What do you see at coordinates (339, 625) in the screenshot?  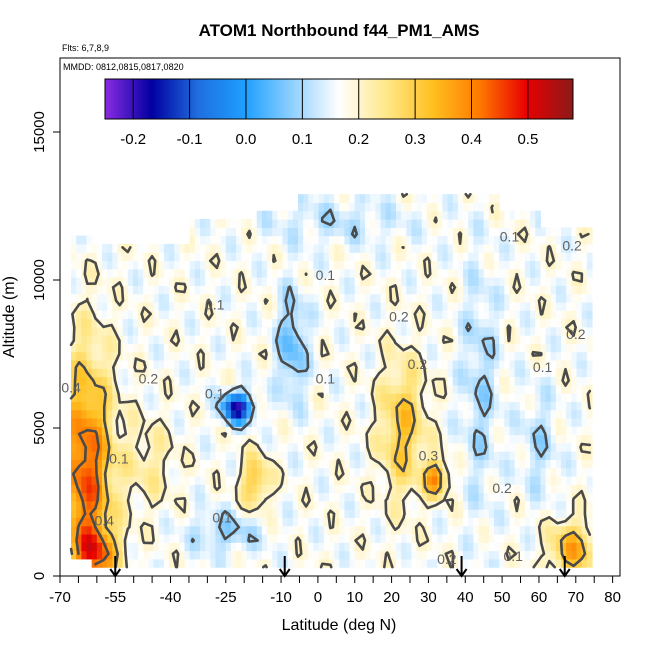 I see `x-axis-label: Latitude (deg N)` at bounding box center [339, 625].